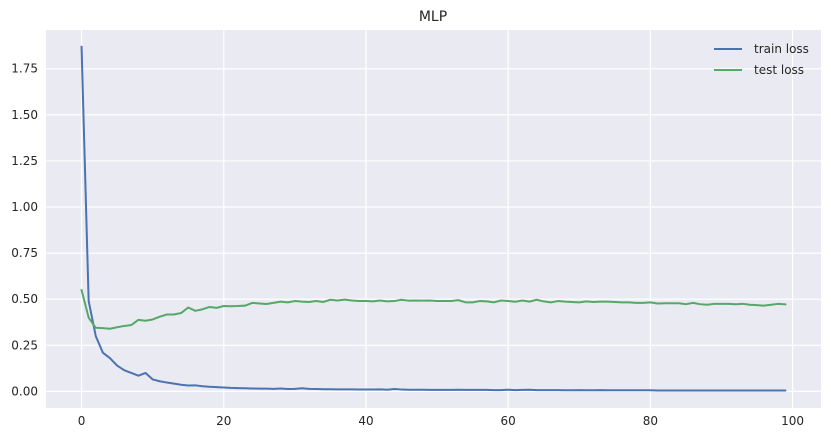 This screenshot has height=441, width=831. What do you see at coordinates (223, 421) in the screenshot?
I see `x-tick-label: 20` at bounding box center [223, 421].